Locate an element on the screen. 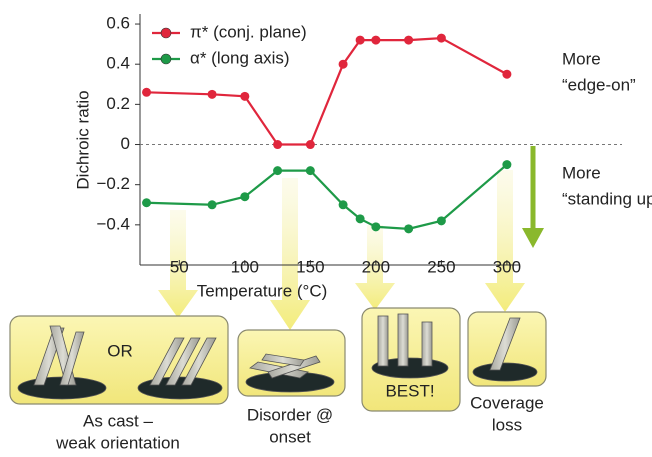  panel-label: OR is located at coordinates (120, 350).